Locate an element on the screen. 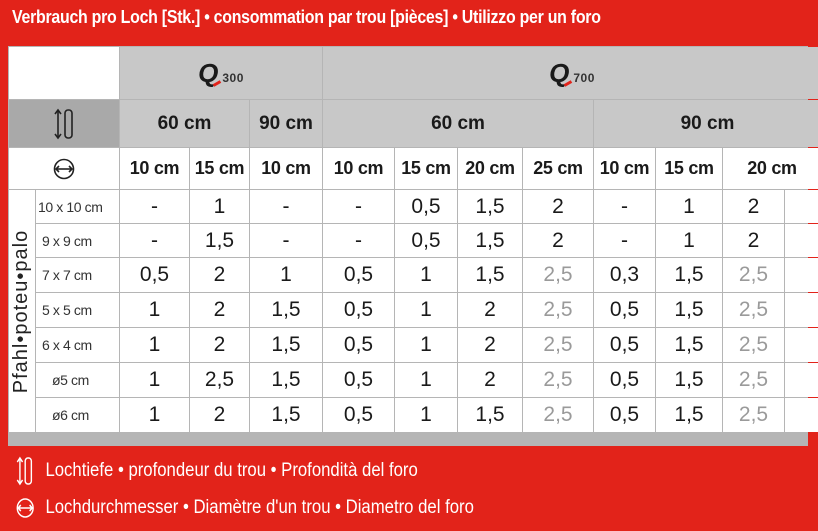  row-label: 6 x 4 cm is located at coordinates (77, 345).